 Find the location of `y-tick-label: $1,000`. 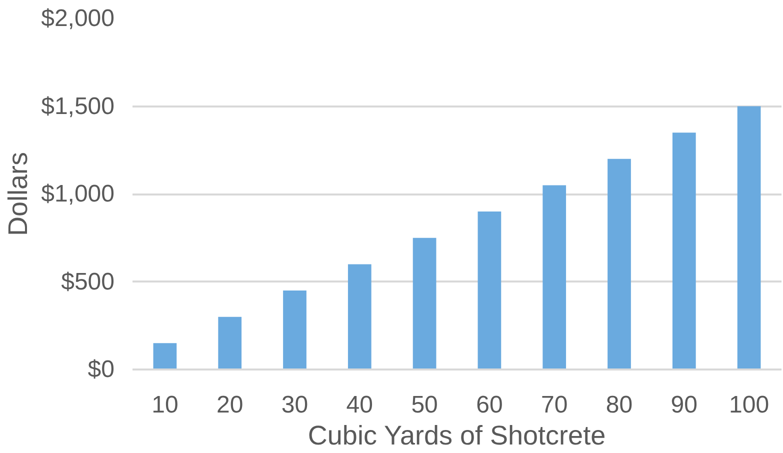

y-tick-label: $1,000 is located at coordinates (77, 194).